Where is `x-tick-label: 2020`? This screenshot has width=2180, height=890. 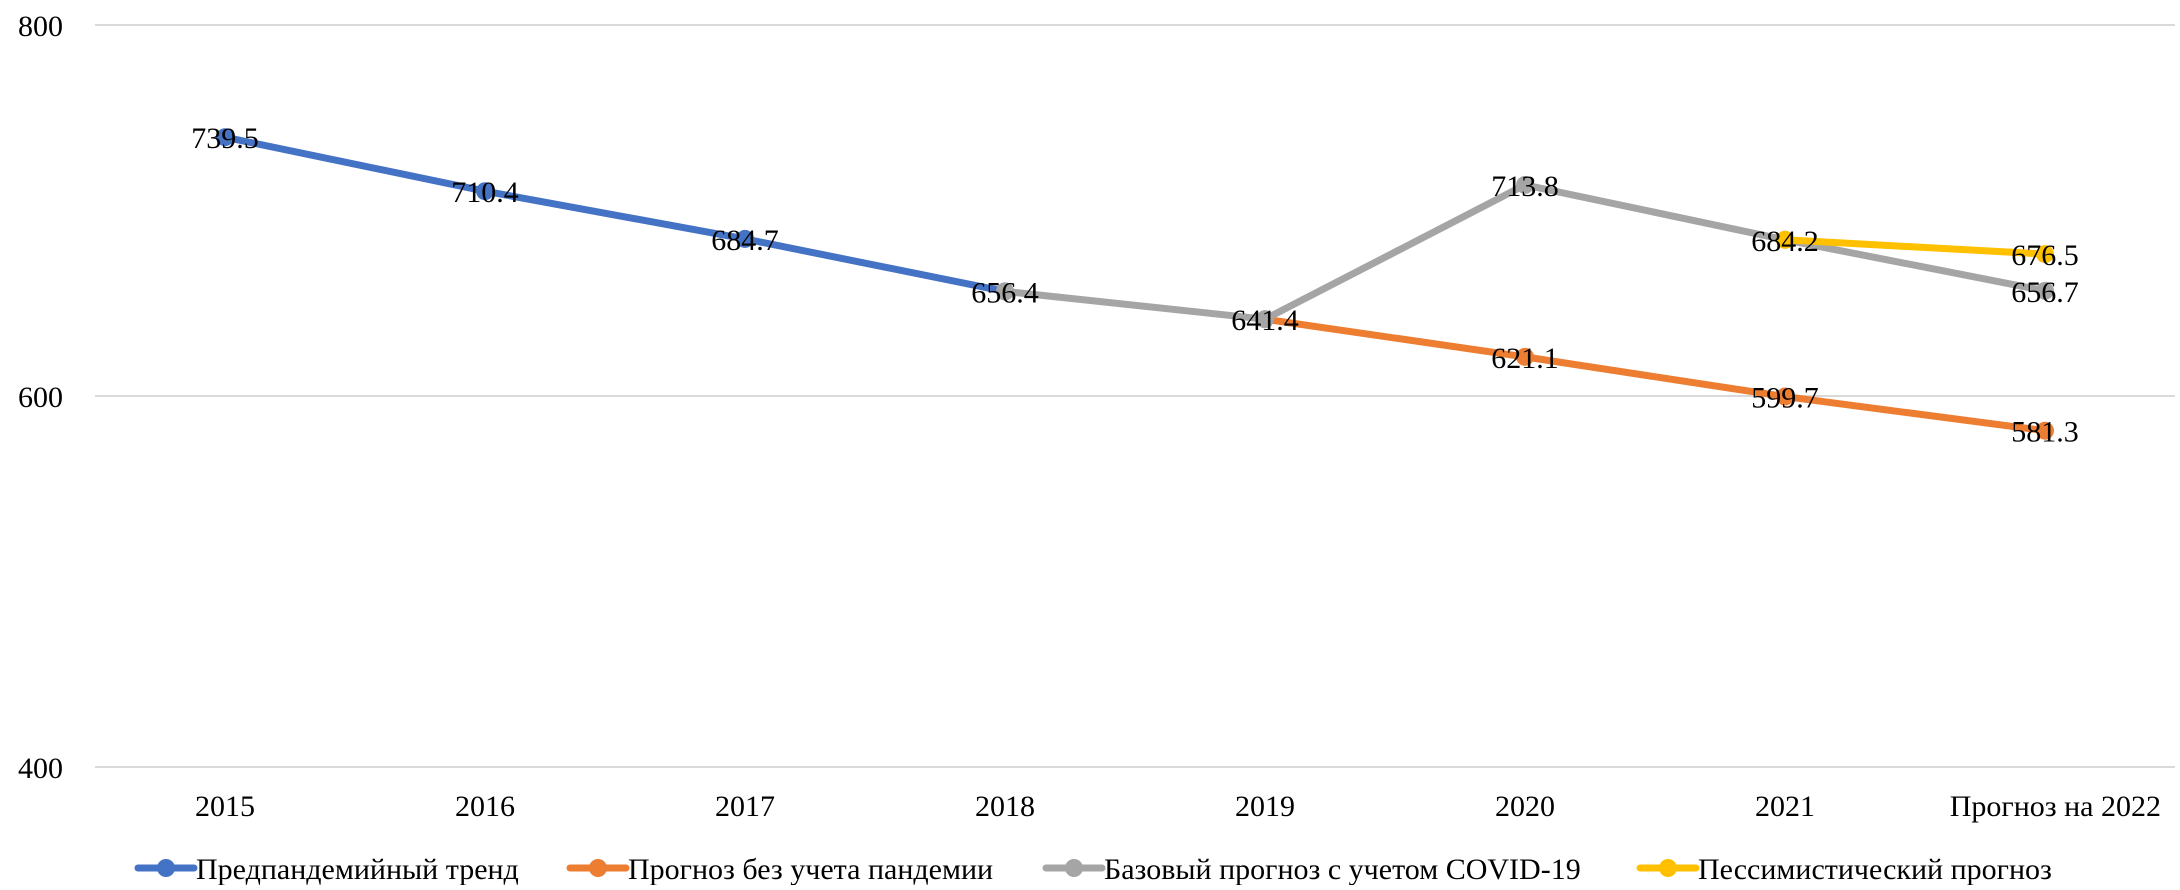 x-tick-label: 2020 is located at coordinates (1525, 806).